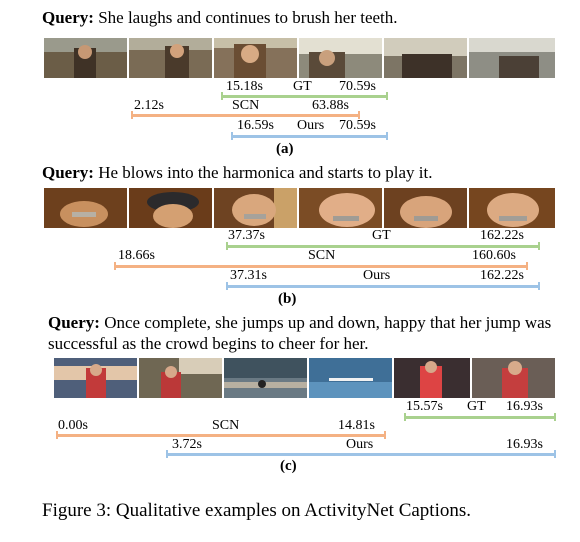  I want to click on ours-start-b: 37.31s, so click(248, 275).